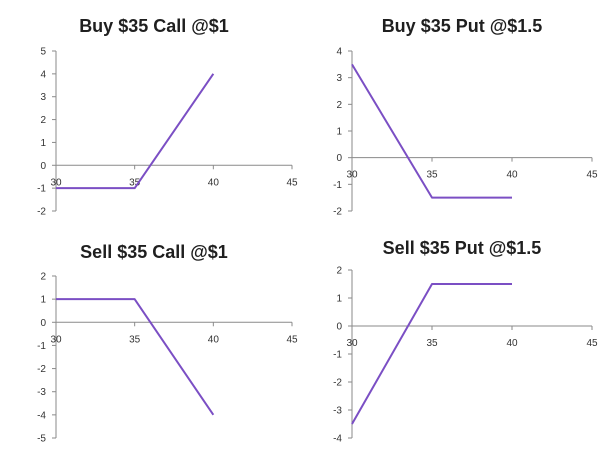 Image resolution: width=616 pixels, height=452 pixels. Describe the element at coordinates (154, 26) in the screenshot. I see `chart-title: Buy $35 Call @$1` at that location.